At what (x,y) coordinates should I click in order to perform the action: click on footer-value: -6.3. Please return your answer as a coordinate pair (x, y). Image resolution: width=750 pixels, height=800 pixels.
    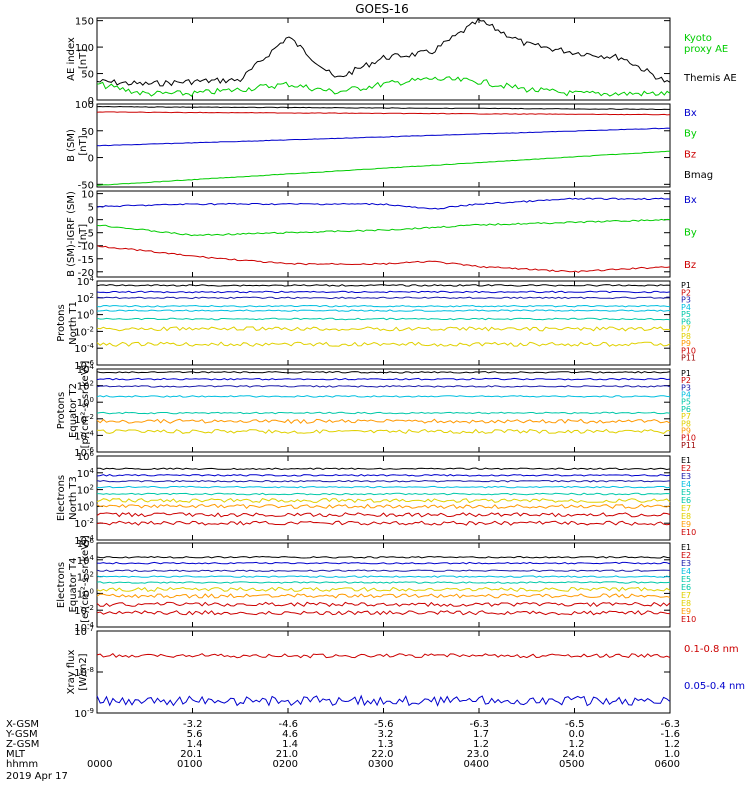
    Looking at the image, I should click on (479, 724).